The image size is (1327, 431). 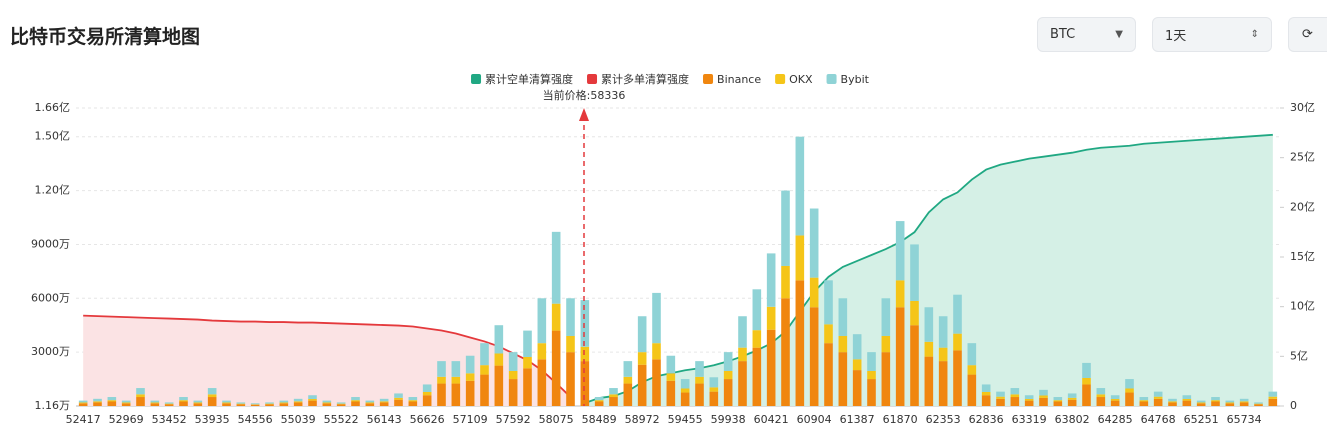 What do you see at coordinates (298, 419) in the screenshot?
I see `x-tick-label: 55039` at bounding box center [298, 419].